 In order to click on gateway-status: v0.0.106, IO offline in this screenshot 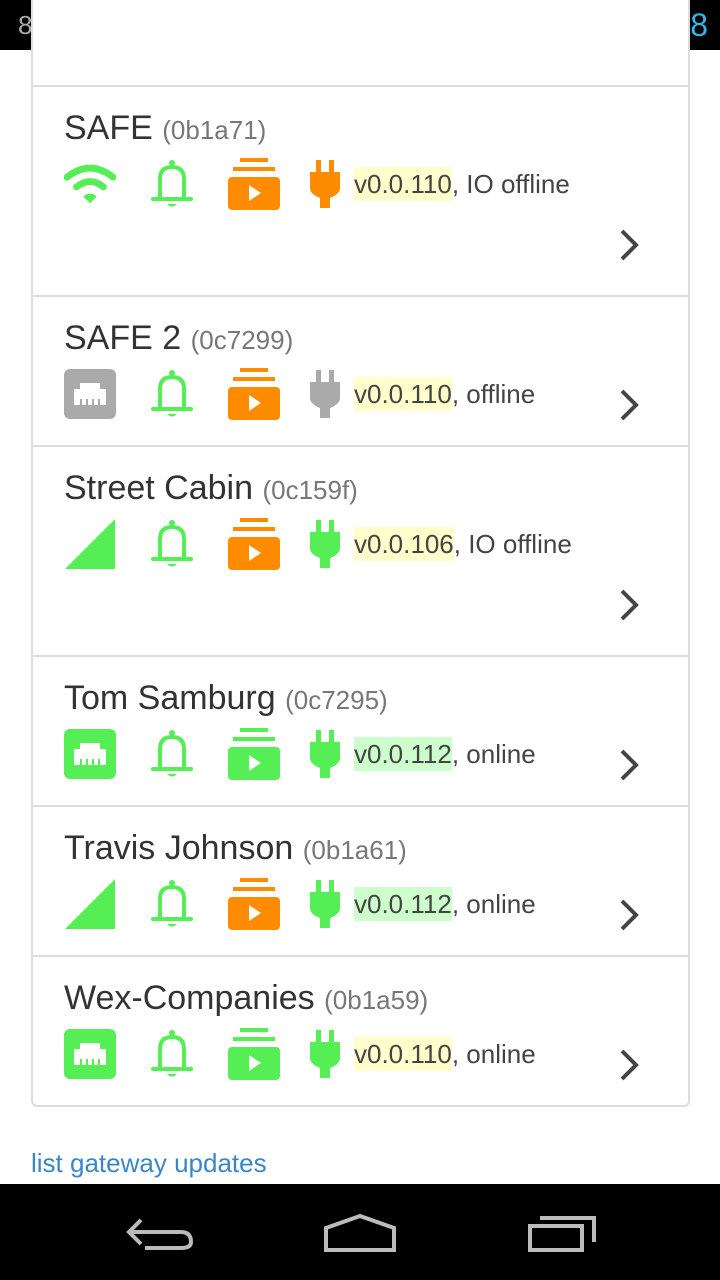, I will do `click(463, 543)`.